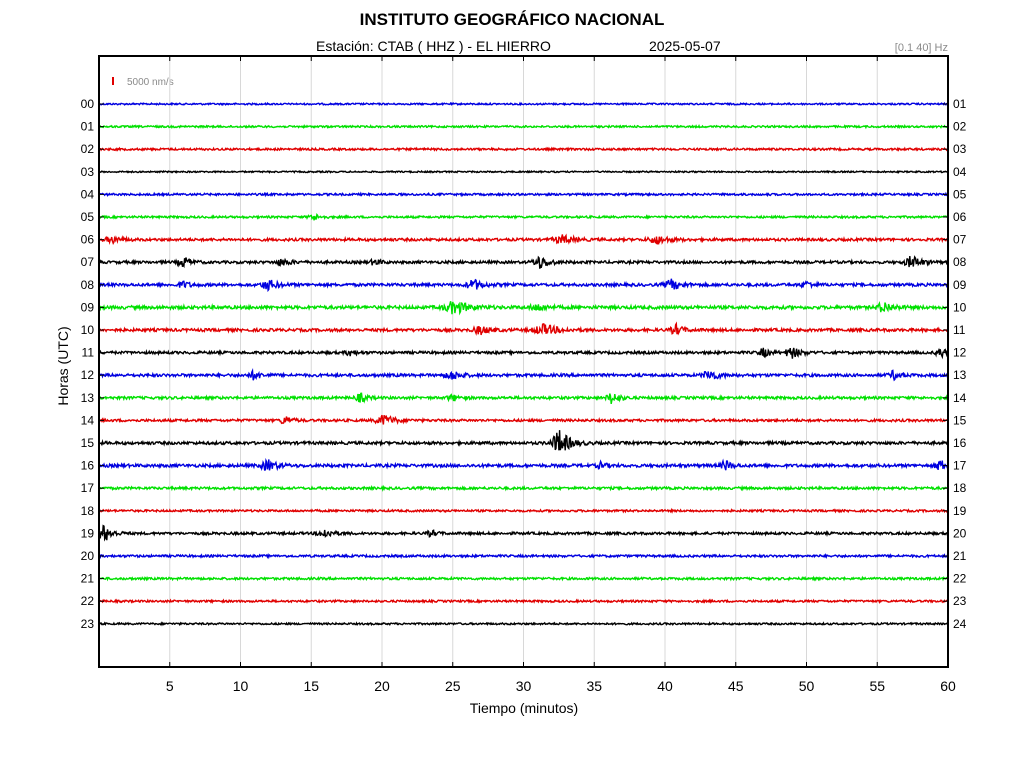  I want to click on x-tick-label: 55, so click(877, 686).